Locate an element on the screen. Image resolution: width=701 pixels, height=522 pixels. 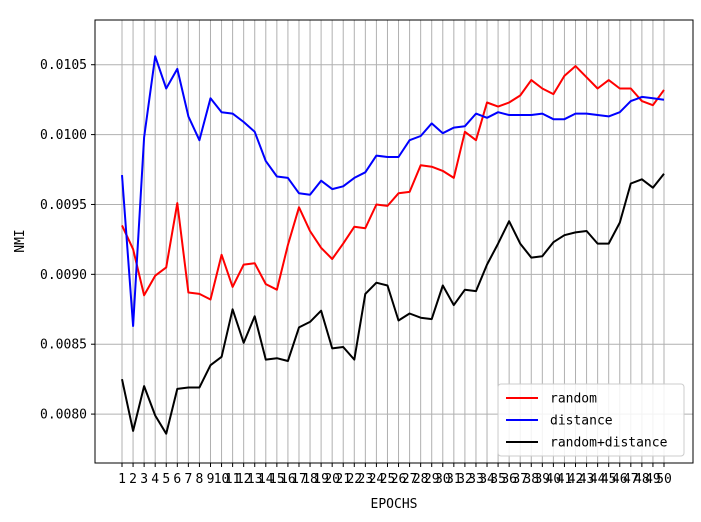
legend-items: random distance random+distance is located at coordinates (587, 421).